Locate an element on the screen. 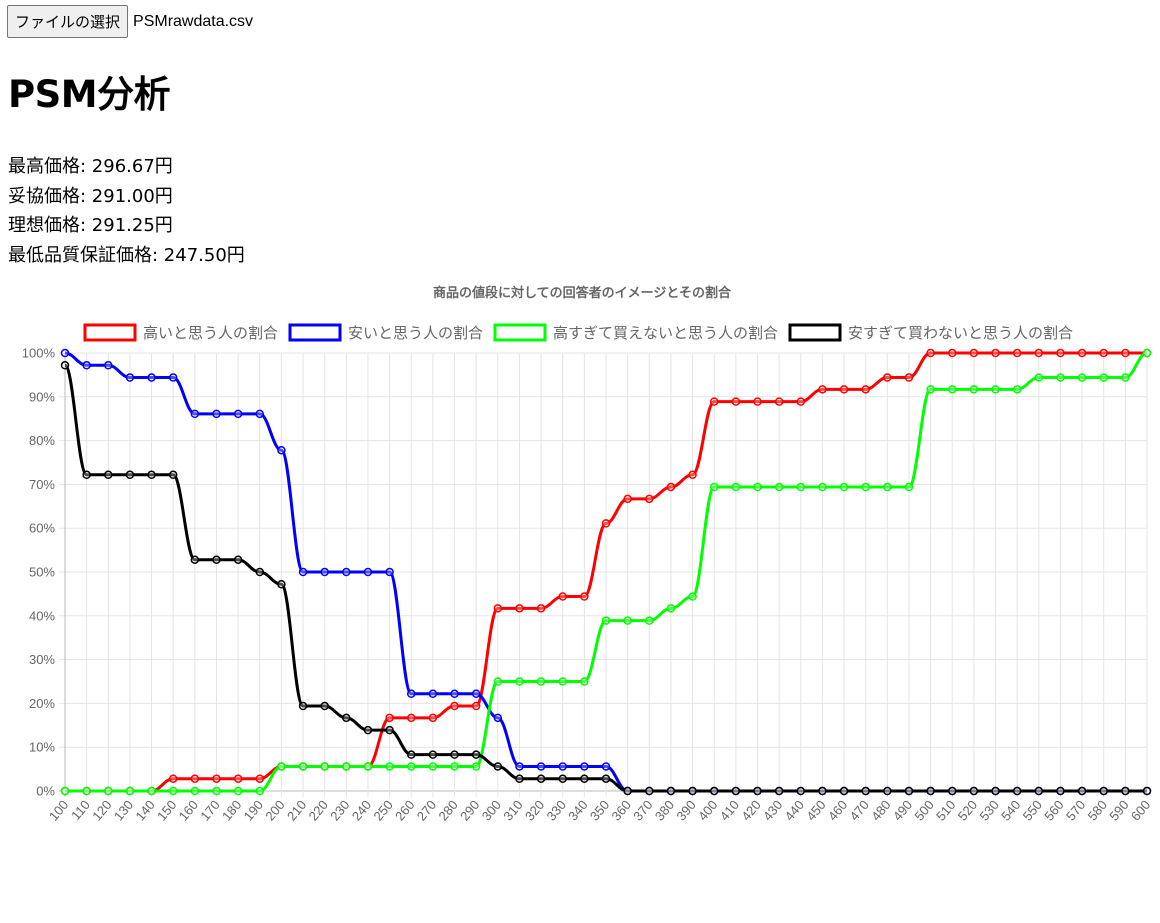  legend-label-3: 安すぎて買わないと思う人の割合 is located at coordinates (960, 333).